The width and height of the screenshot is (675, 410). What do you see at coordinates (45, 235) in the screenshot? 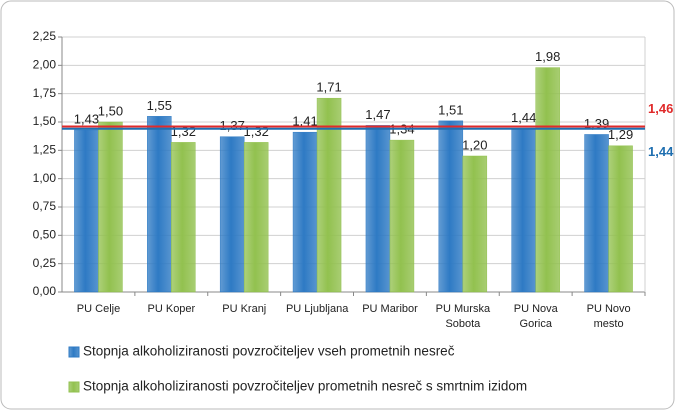
I see `y-tick-label: 0,50` at bounding box center [45, 235].